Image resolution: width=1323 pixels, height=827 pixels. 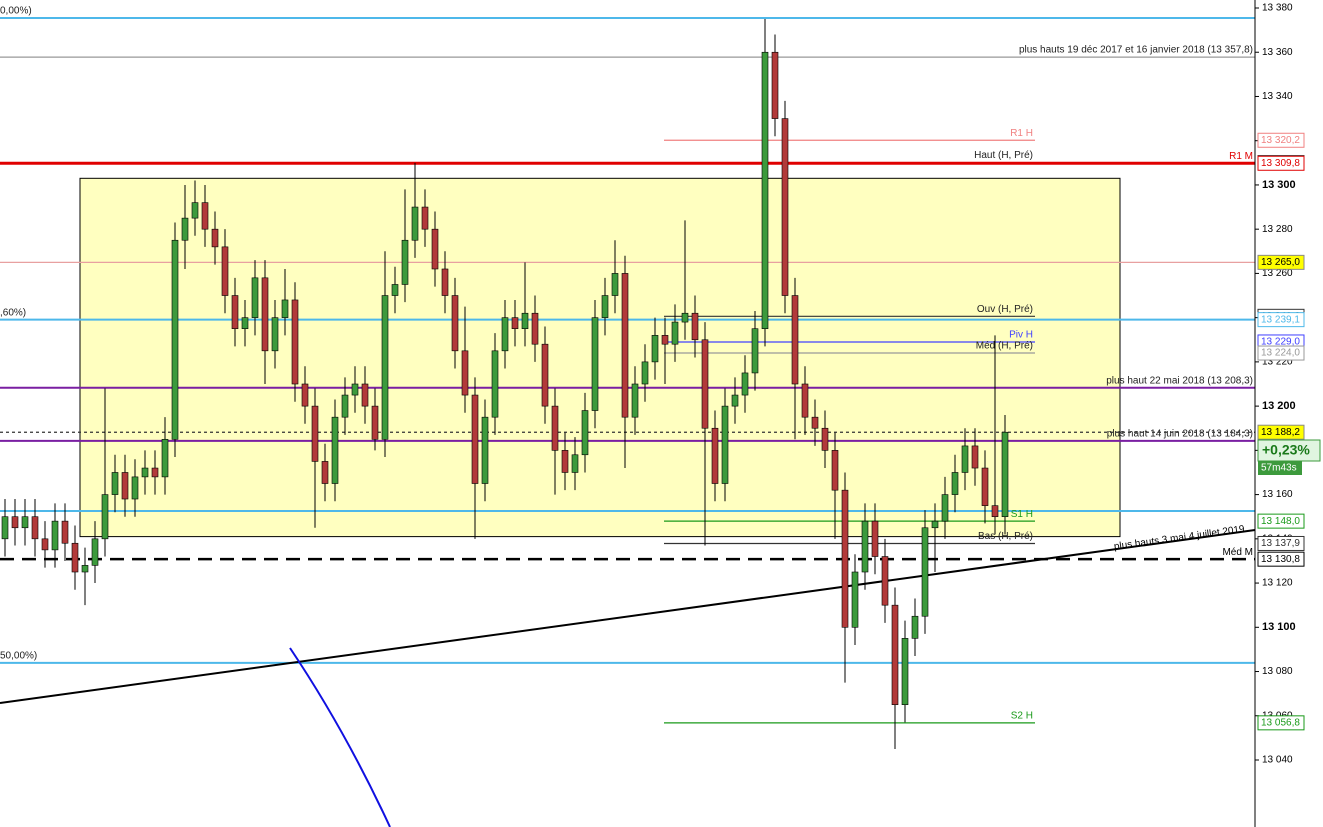 I want to click on price-label: 13 148,0, so click(x=1280, y=521).